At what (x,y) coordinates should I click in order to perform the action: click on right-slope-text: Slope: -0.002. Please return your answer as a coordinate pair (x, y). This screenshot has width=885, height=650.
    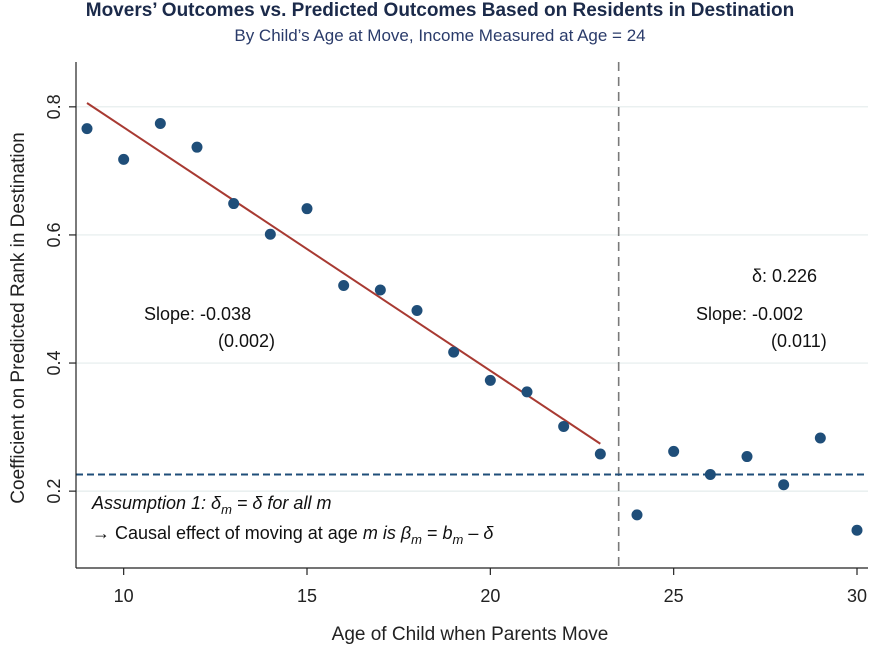
    Looking at the image, I should click on (749, 314).